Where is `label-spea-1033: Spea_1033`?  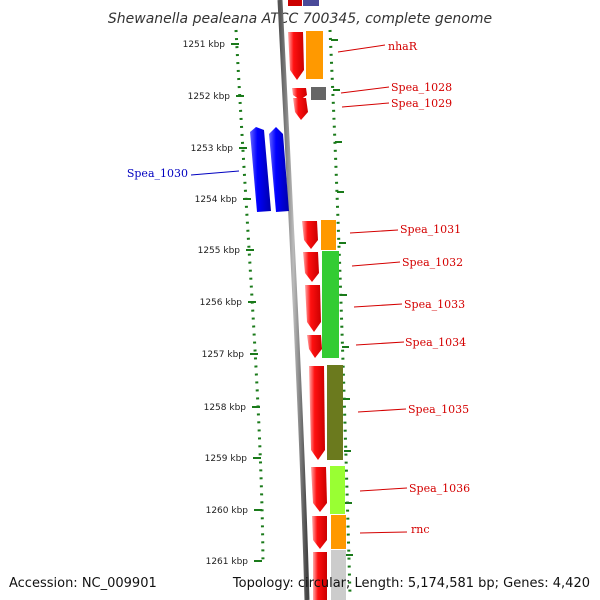
label-spea-1033: Spea_1033 is located at coordinates (434, 304).